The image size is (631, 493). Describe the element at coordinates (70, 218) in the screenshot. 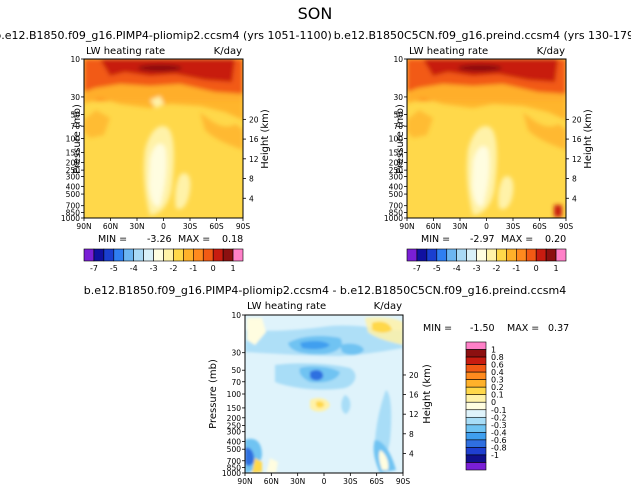

I see `panel-a-ytick-label: 1000` at that location.